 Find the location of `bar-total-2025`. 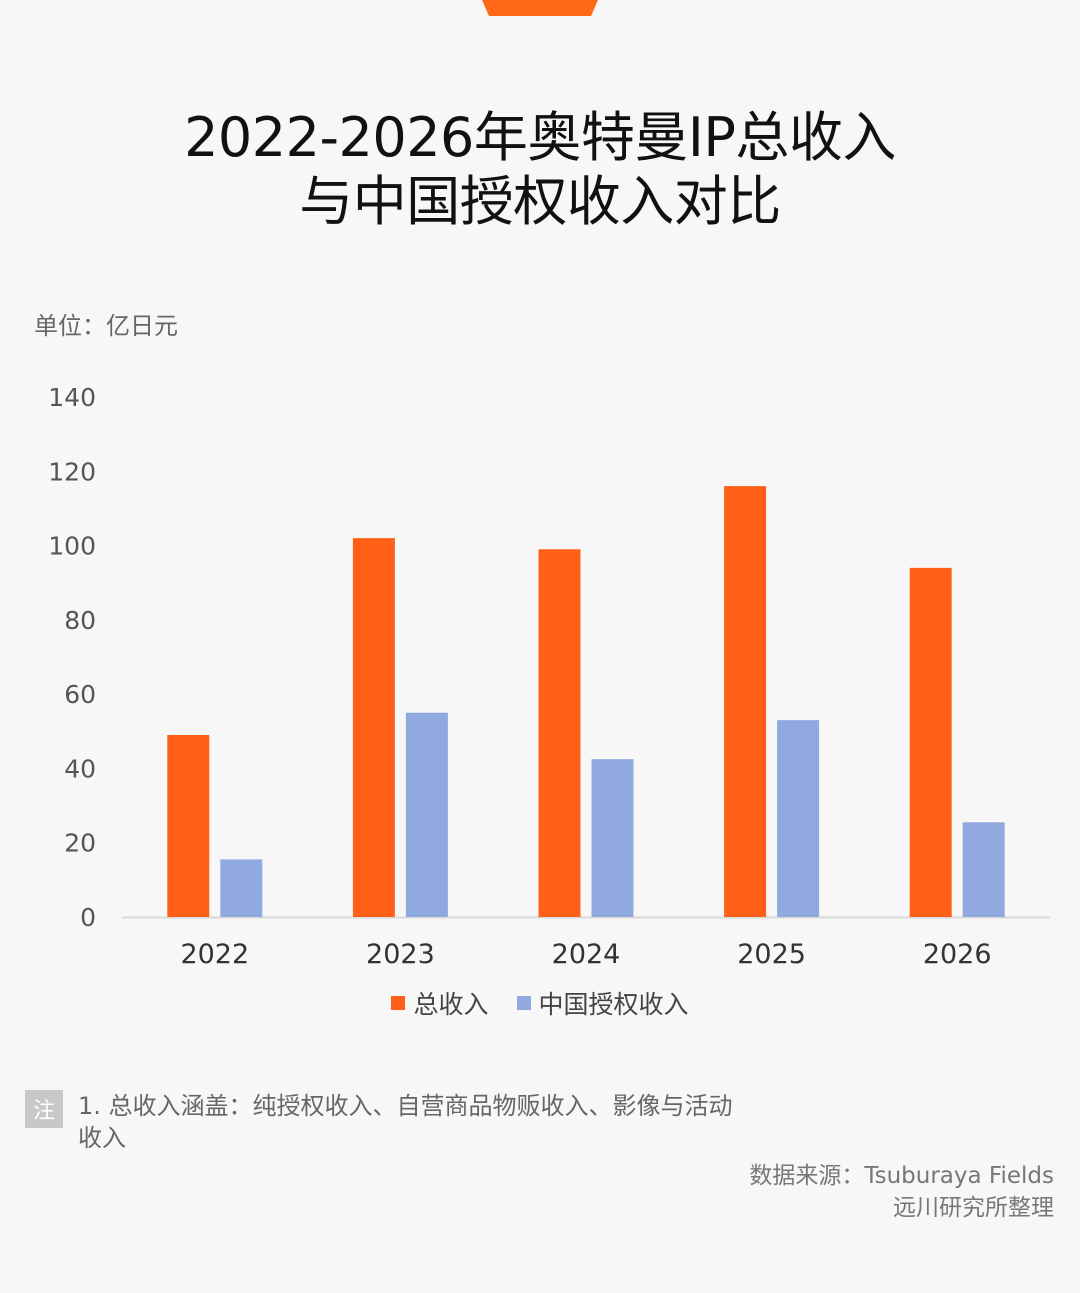

bar-total-2025 is located at coordinates (745, 701).